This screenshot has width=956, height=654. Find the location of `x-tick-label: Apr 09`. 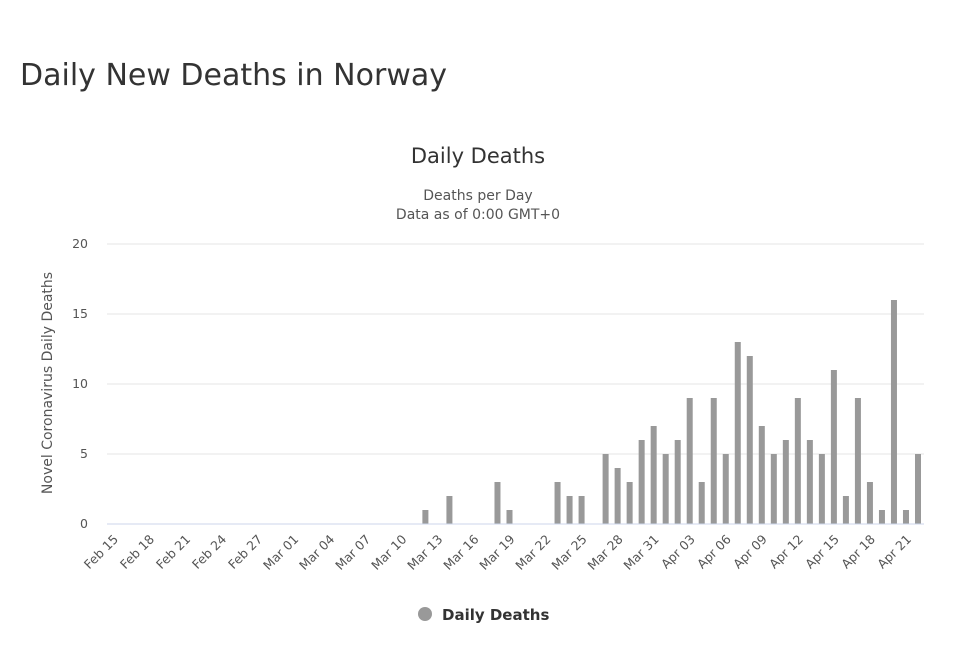

x-tick-label: Apr 09 is located at coordinates (750, 551).